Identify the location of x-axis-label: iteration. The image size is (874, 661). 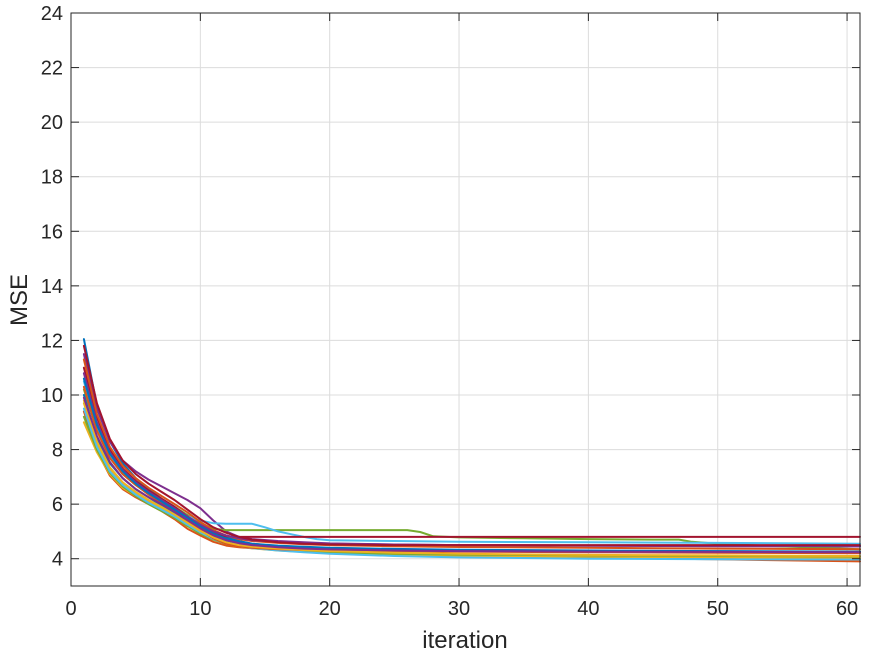
(464, 640).